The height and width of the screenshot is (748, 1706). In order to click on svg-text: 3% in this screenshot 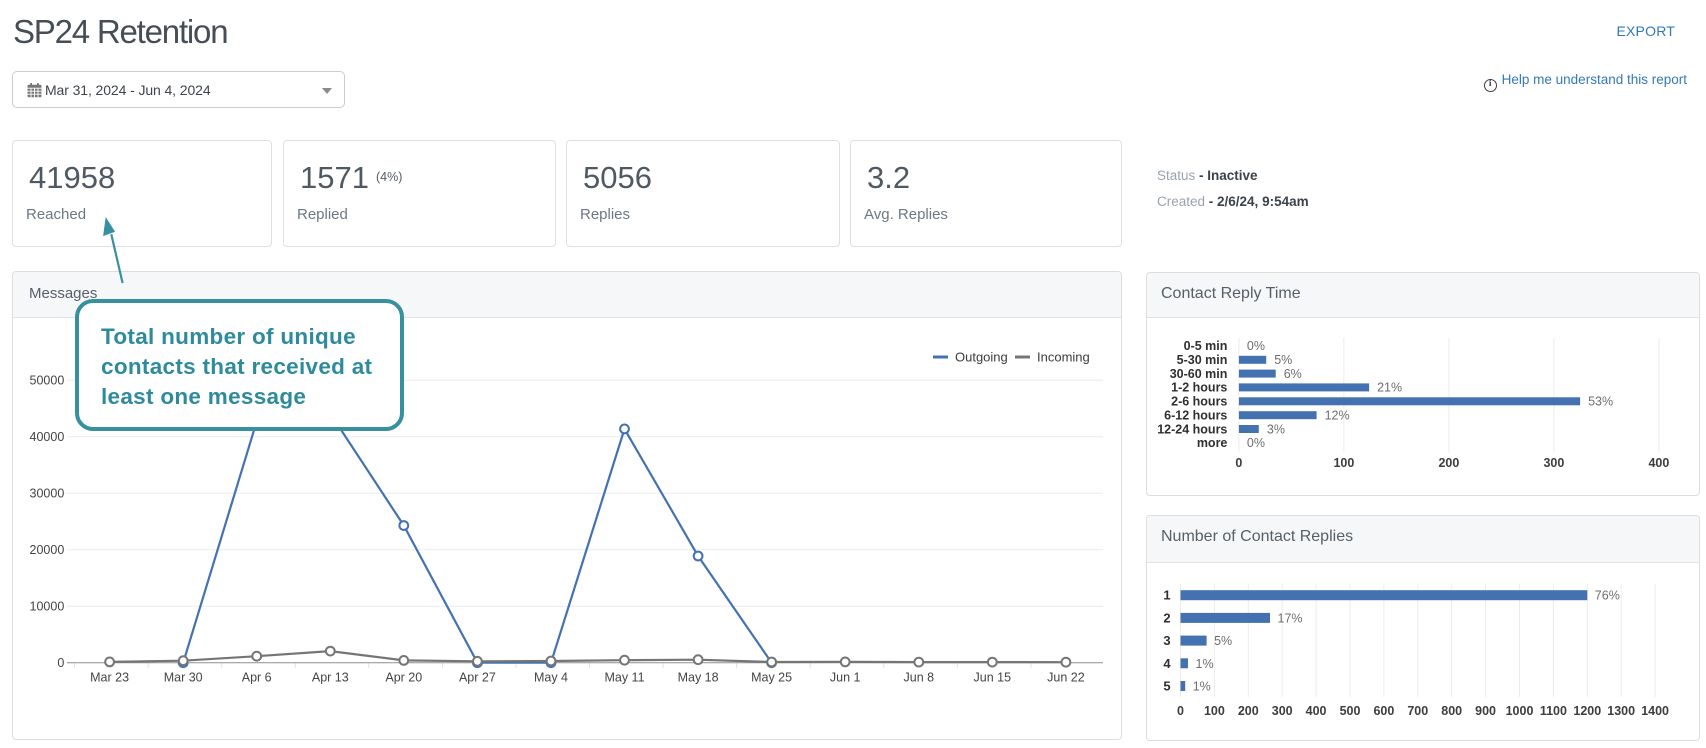, I will do `click(1276, 429)`.